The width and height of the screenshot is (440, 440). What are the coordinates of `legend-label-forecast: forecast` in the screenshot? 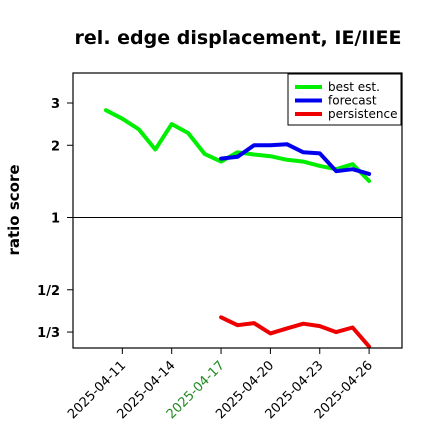 It's located at (352, 101).